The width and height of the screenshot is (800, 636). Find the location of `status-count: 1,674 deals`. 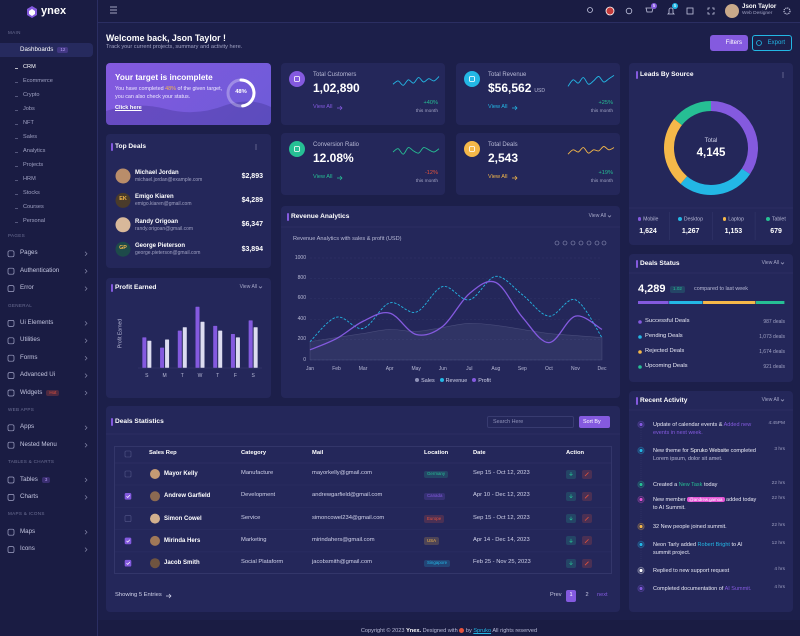

status-count: 1,674 deals is located at coordinates (772, 351).